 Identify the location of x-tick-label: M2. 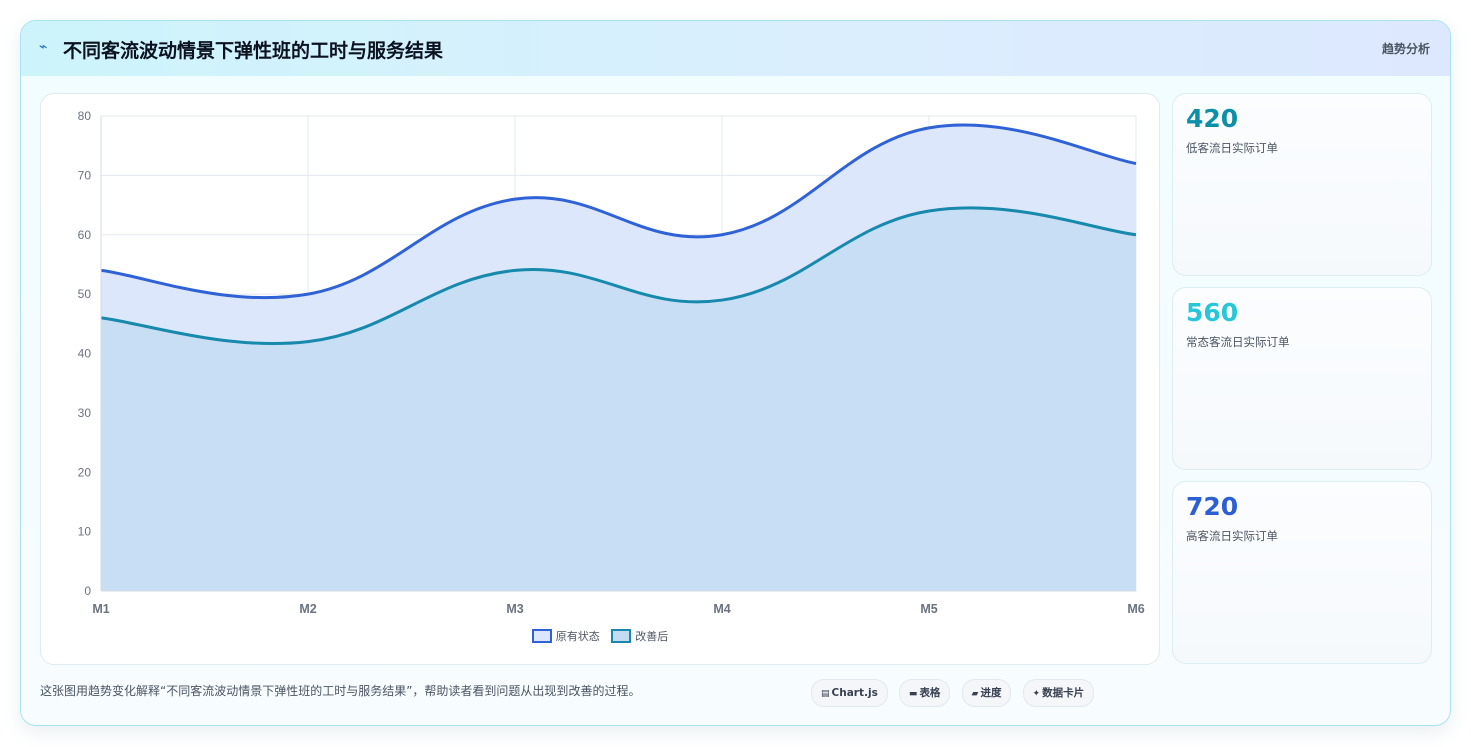
(307, 609).